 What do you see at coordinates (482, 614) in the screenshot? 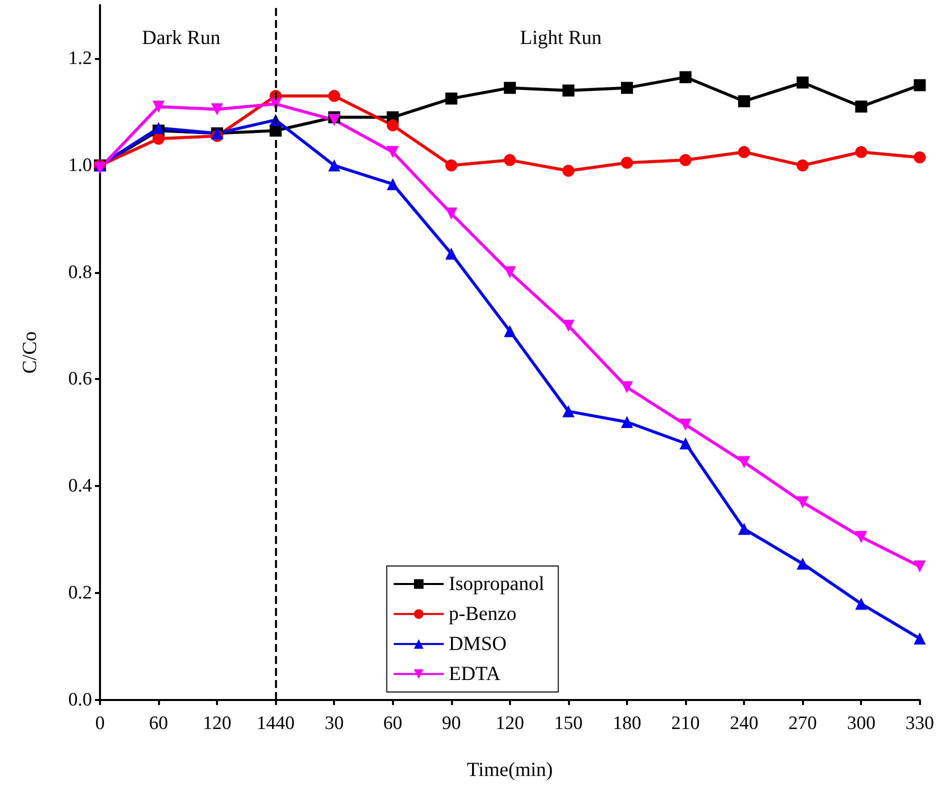
I see `legend-label: p-Benzo` at bounding box center [482, 614].